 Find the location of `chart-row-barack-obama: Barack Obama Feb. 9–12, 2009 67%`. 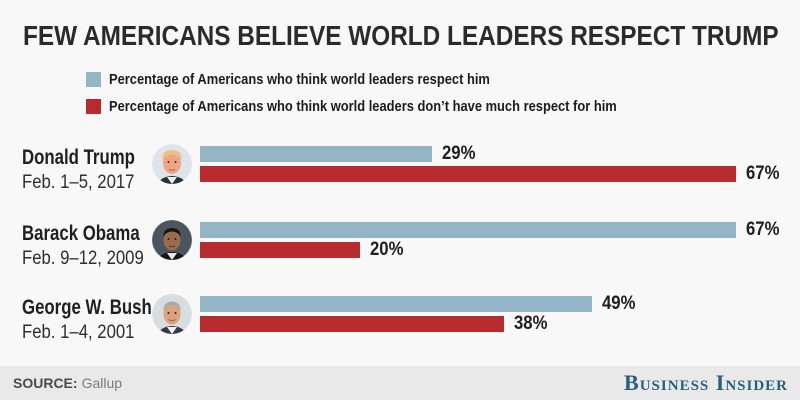

chart-row-barack-obama: Barack Obama Feb. 9–12, 2009 67% is located at coordinates (400, 243).